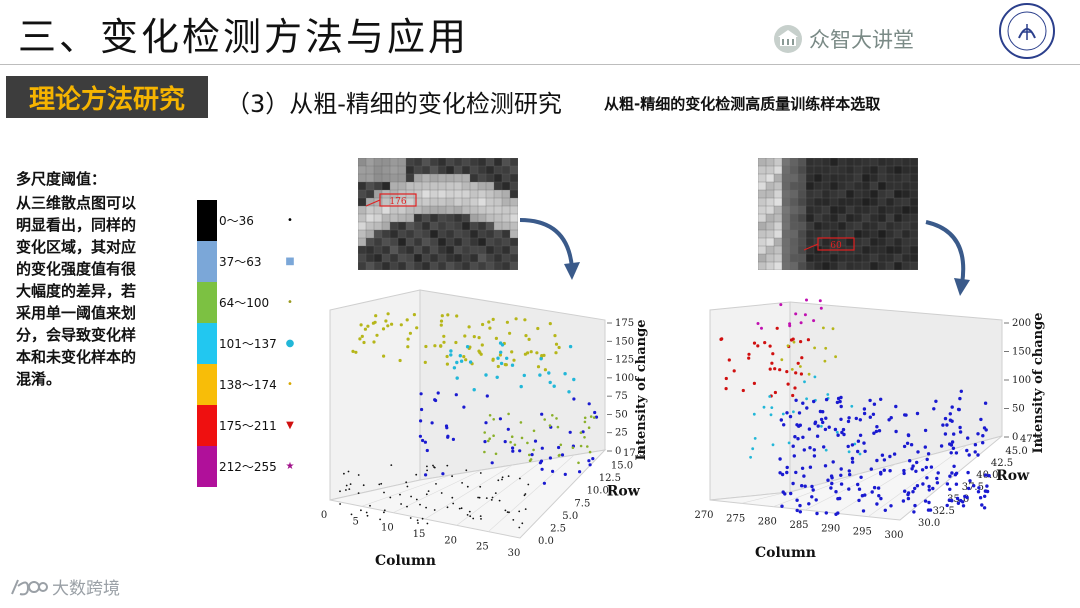 This screenshot has width=1080, height=608. What do you see at coordinates (290, 425) in the screenshot?
I see `legend-marker: ▼` at bounding box center [290, 425].